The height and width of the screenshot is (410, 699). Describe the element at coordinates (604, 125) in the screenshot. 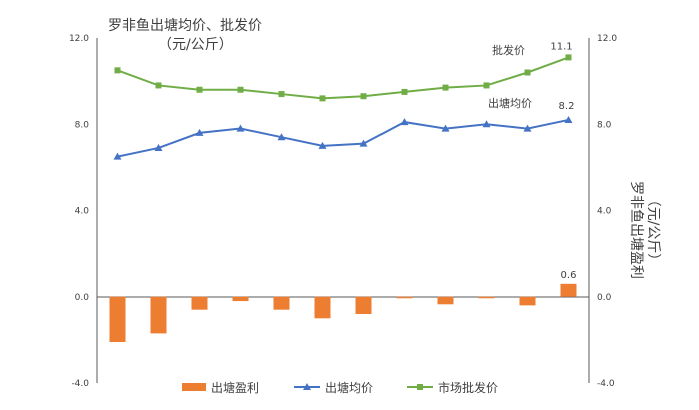

I see `y-right-tick-label: 8.0` at that location.